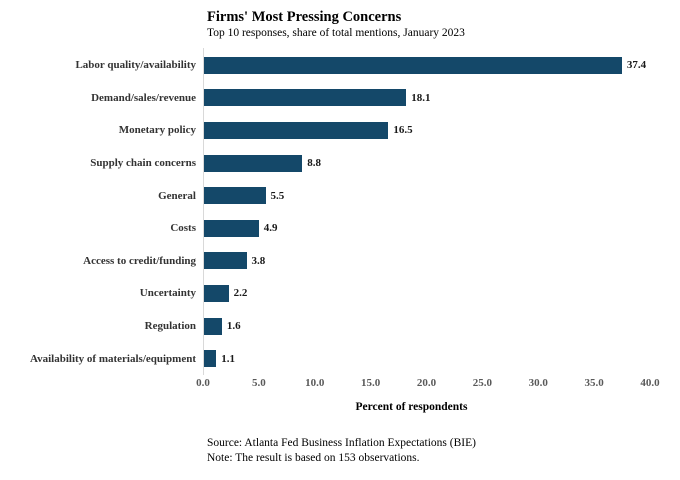 Image resolution: width=680 pixels, height=480 pixels. What do you see at coordinates (538, 383) in the screenshot?
I see `x-tick-label: 30.0` at bounding box center [538, 383].